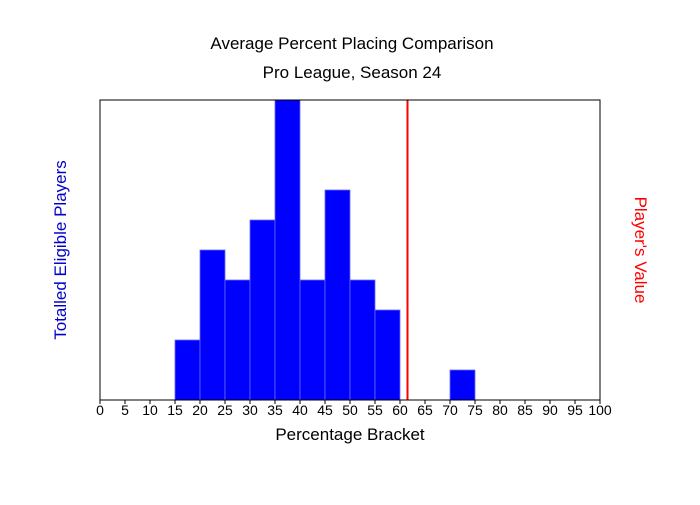  What do you see at coordinates (351, 43) in the screenshot?
I see `chart-title: Average Percent Placing Comparison` at bounding box center [351, 43].